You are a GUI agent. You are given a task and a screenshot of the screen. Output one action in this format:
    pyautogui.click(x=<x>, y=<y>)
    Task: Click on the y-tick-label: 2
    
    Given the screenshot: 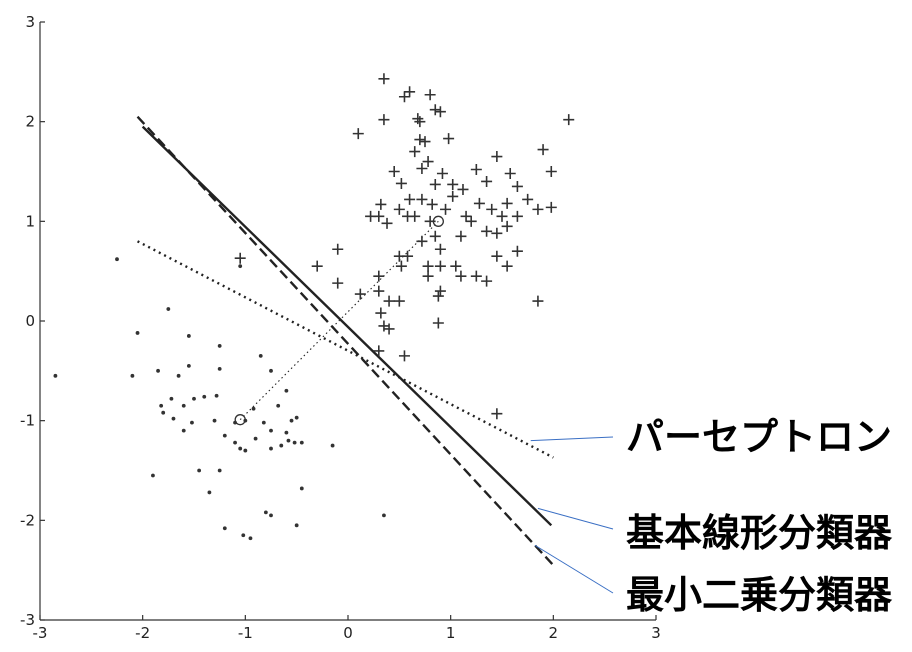 What is the action you would take?
    pyautogui.click(x=30, y=122)
    